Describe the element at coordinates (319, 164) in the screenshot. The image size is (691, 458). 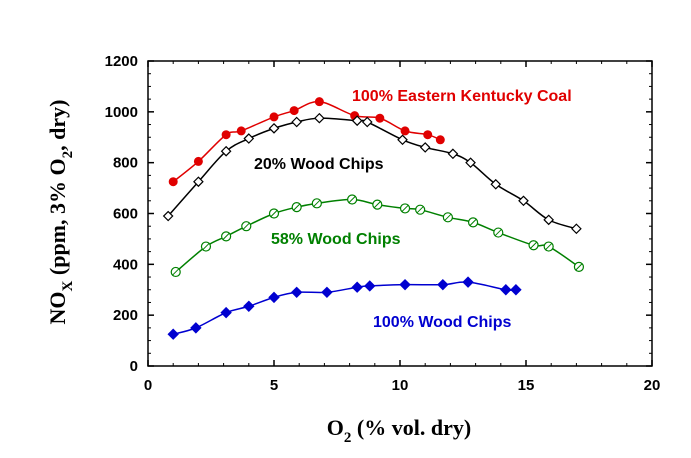
I see `series-label-2: 20% Wood Chips` at that location.